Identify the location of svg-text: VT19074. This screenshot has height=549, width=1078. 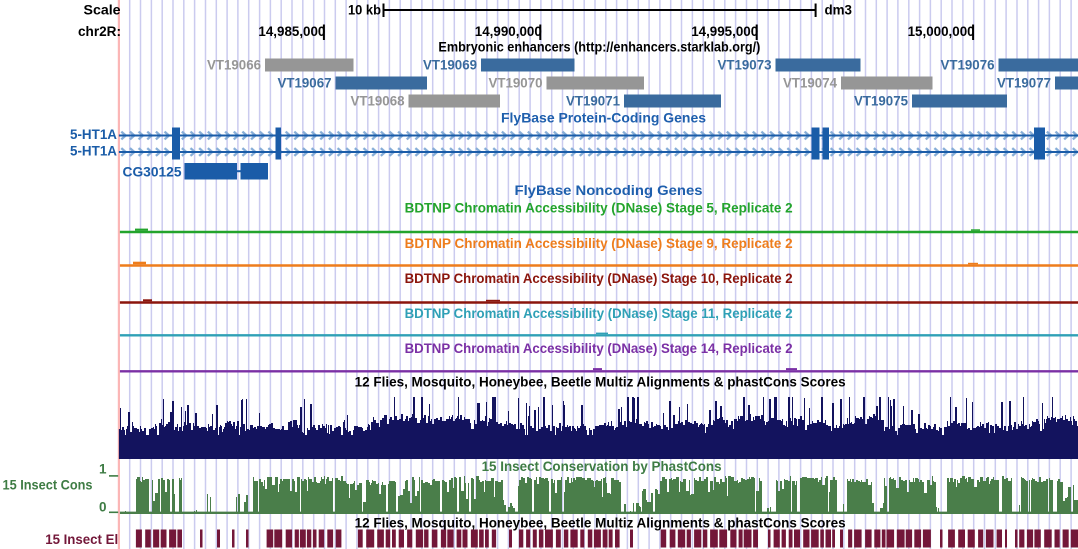
(810, 83).